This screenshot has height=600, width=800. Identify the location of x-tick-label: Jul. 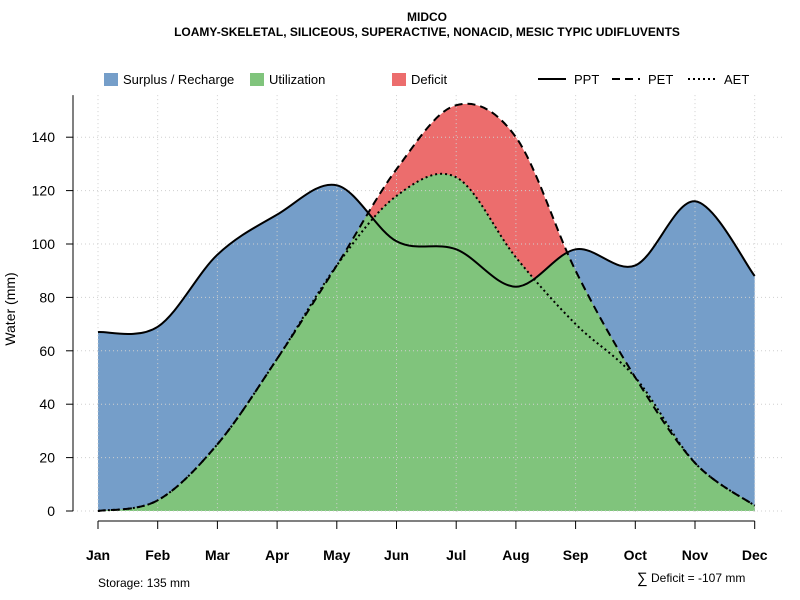
(456, 555).